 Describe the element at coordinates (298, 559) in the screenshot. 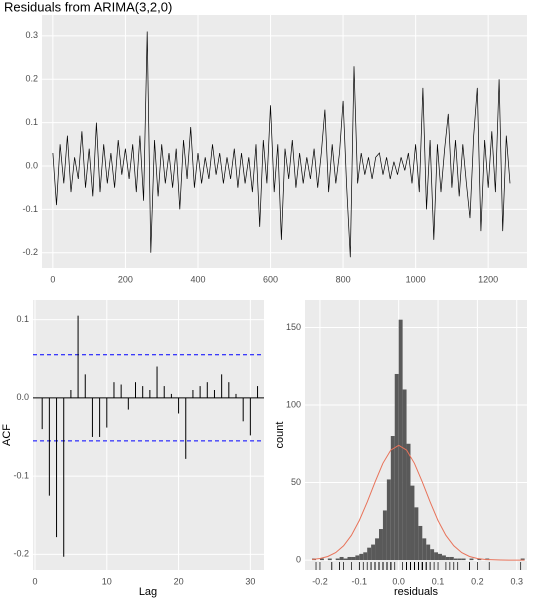

I see `y-tick-label: 0` at that location.